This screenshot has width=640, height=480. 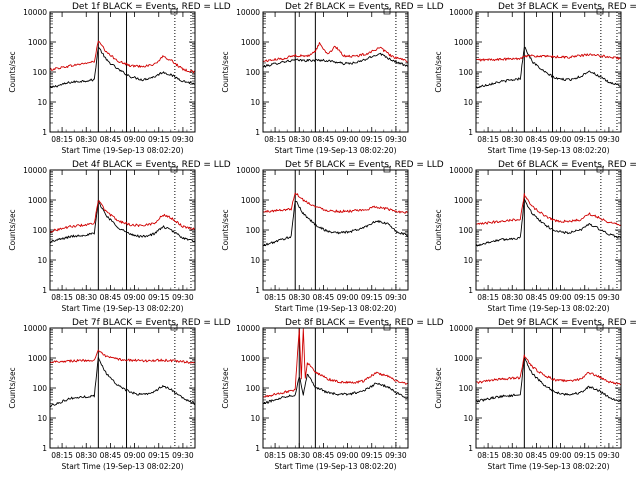 I want to click on chart-title: Det 1f BLACK = Events, RED = LLD, so click(x=151, y=7).